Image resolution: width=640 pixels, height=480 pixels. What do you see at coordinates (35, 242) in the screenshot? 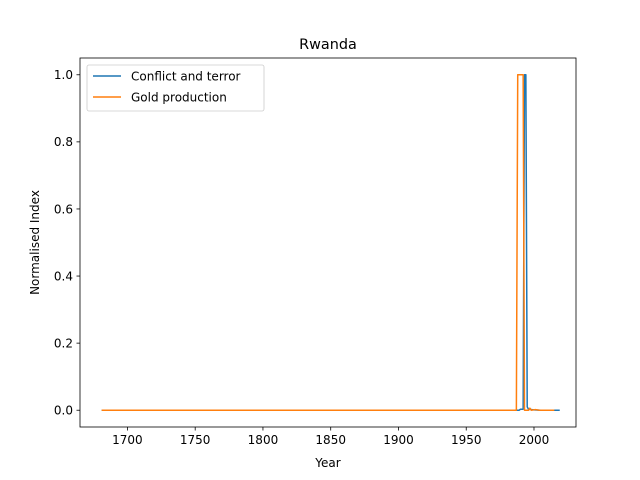
I see `y-axis-label: Normalised Index` at bounding box center [35, 242].